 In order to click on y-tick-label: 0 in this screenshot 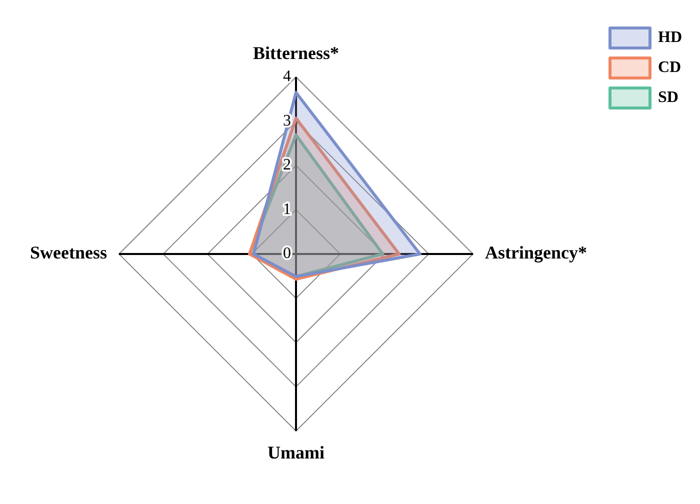, I will do `click(287, 253)`.